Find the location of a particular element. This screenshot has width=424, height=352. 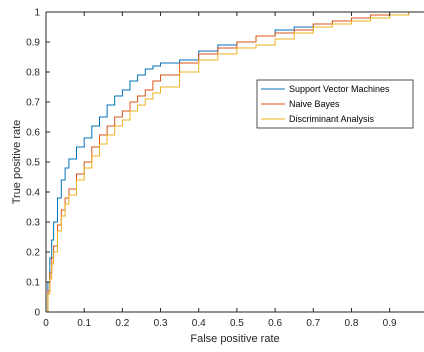

x-tick-label: 0.3 is located at coordinates (161, 323).